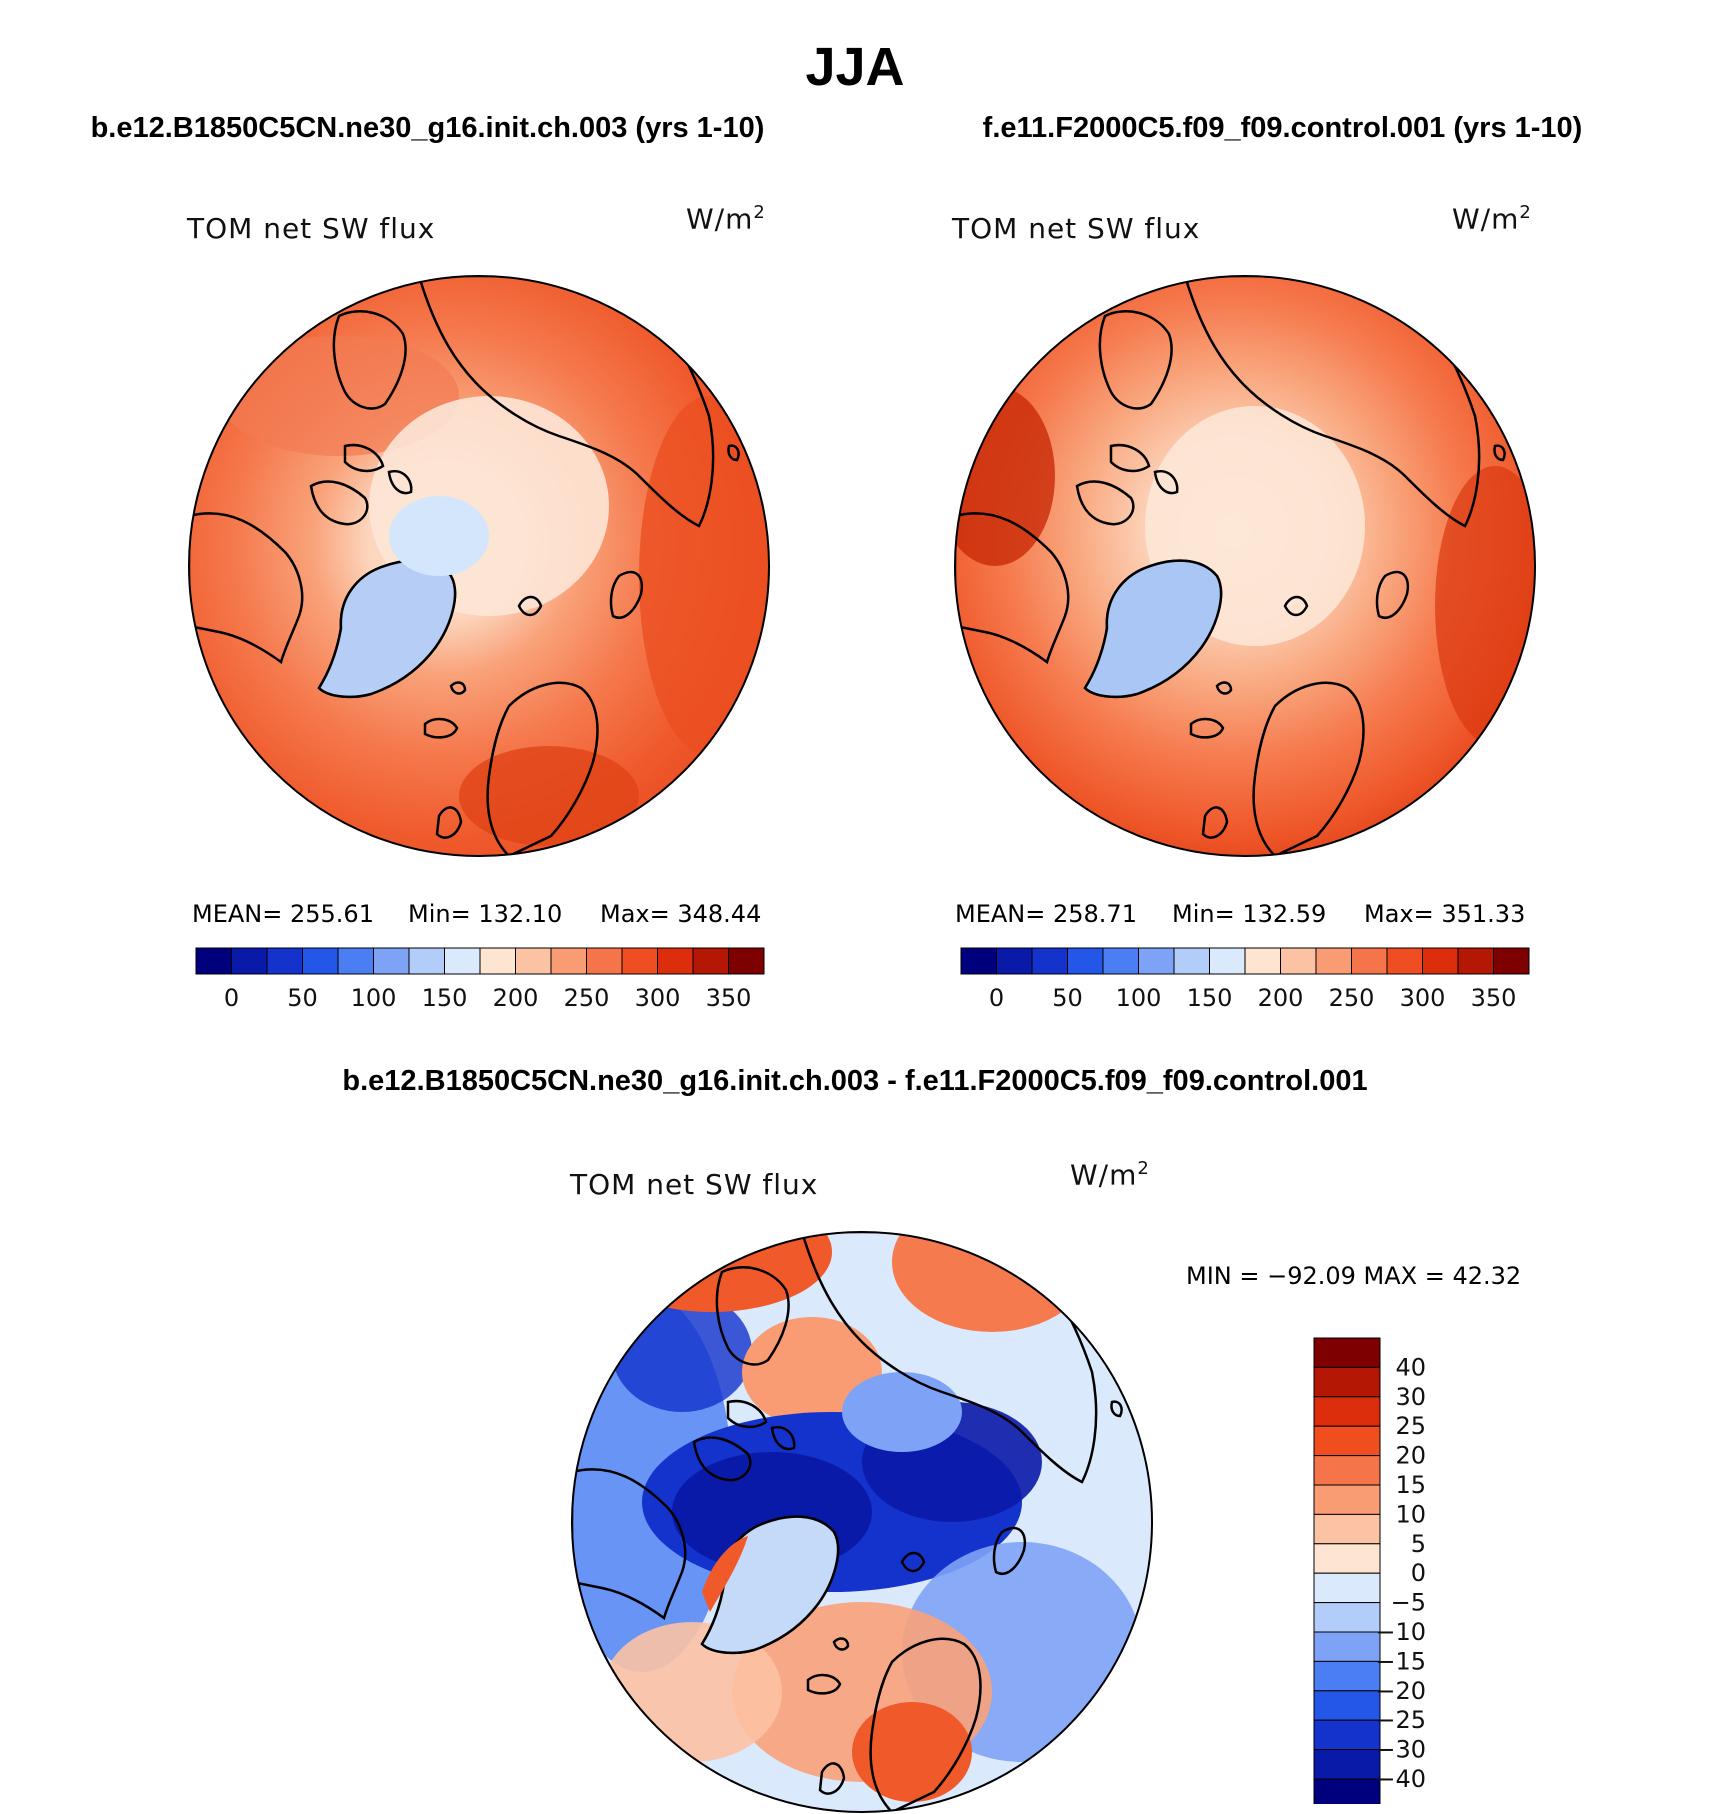 This screenshot has width=1710, height=1814. I want to click on diff-colorbar-tick-label: 0, so click(1418, 1573).